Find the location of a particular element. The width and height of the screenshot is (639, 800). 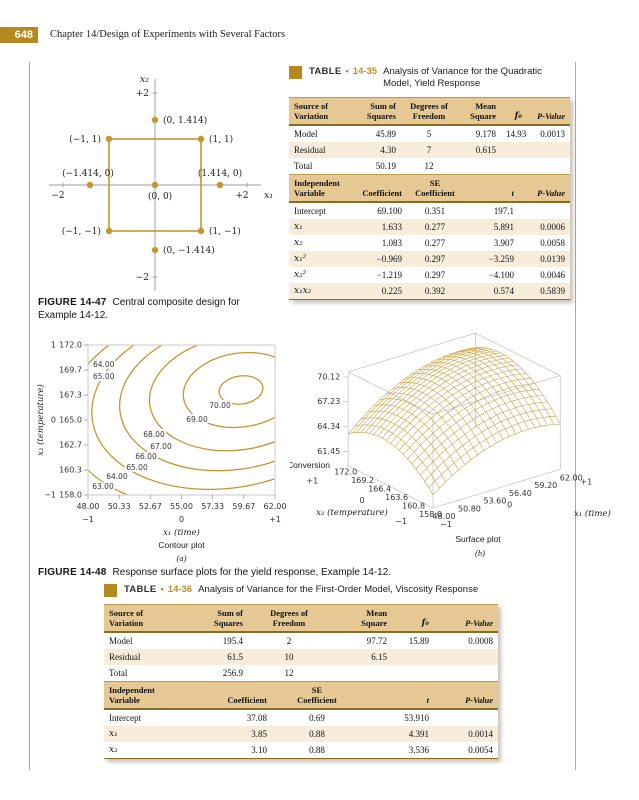

svg-text: 59.67 is located at coordinates (243, 506).